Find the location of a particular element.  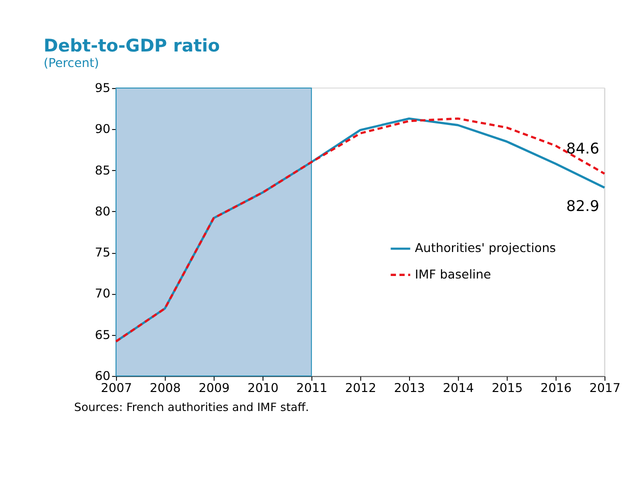

x-tick-label: 2011 is located at coordinates (312, 388).